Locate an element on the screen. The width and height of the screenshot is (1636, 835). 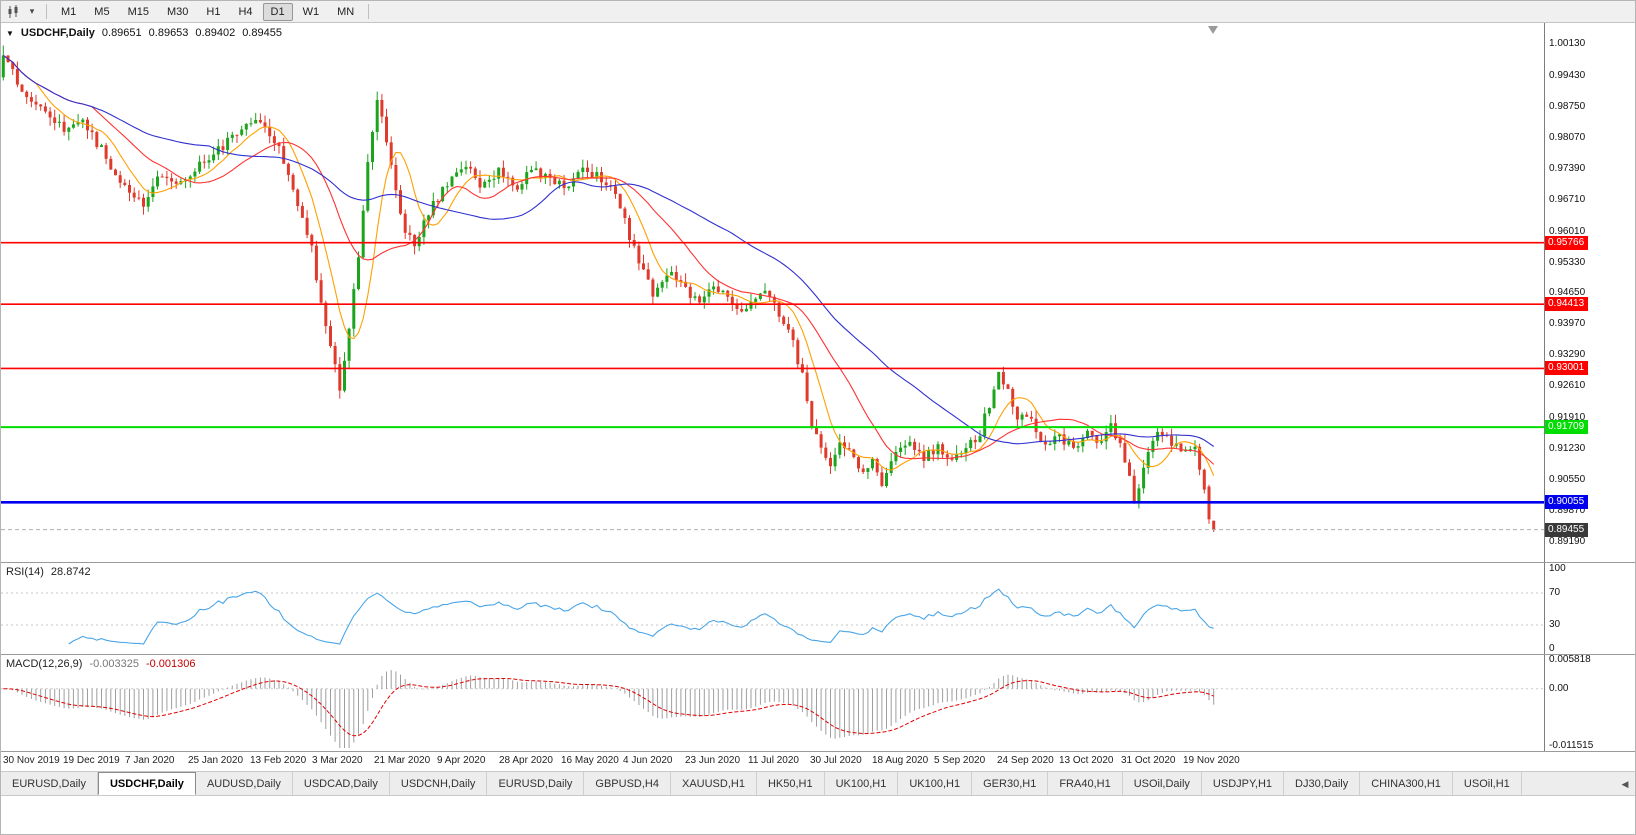
timeframe-button-h1: H1 is located at coordinates (213, 11).